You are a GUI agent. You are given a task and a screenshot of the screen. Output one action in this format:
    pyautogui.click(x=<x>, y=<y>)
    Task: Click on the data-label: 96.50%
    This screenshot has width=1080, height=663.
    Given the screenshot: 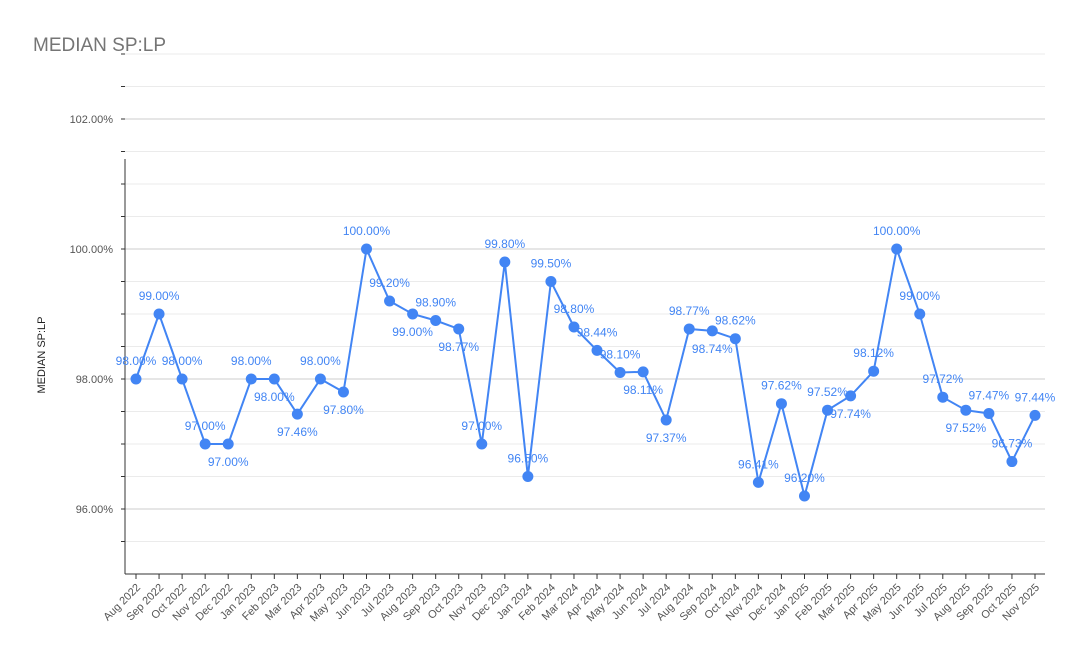 What is the action you would take?
    pyautogui.click(x=528, y=459)
    